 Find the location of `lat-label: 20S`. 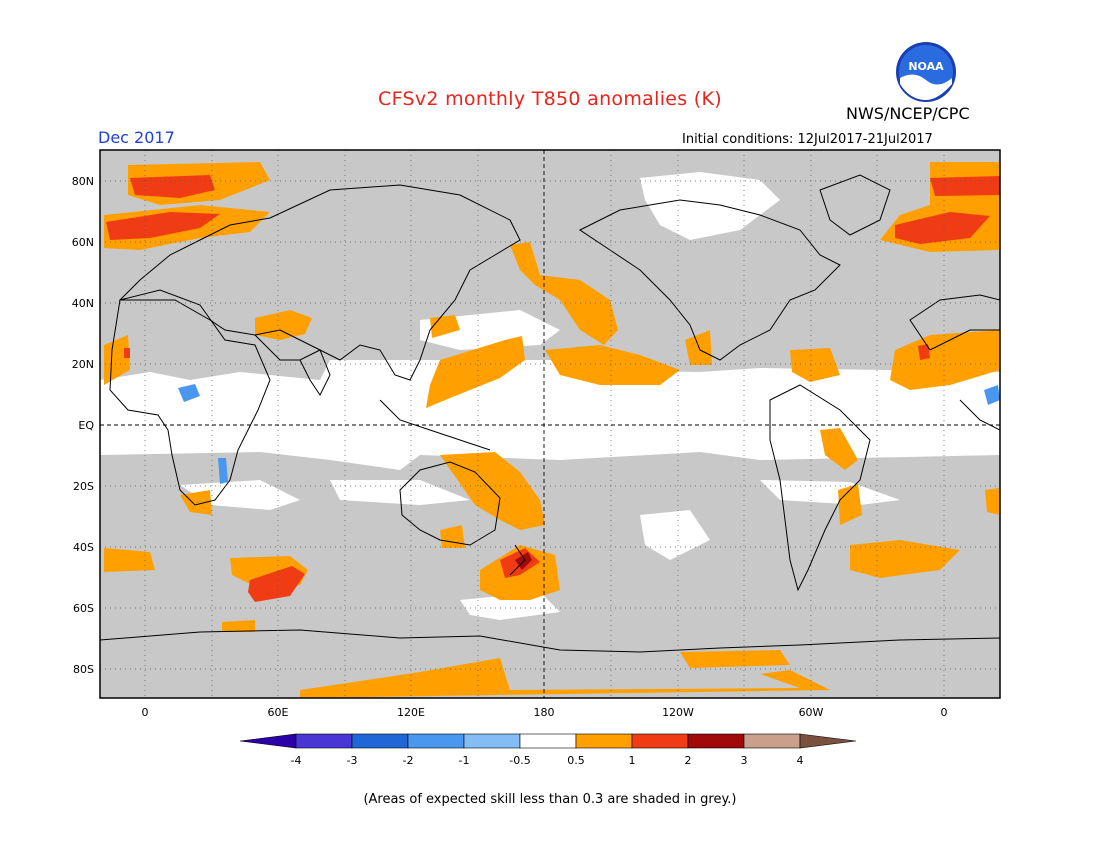

lat-label: 20S is located at coordinates (83, 486).